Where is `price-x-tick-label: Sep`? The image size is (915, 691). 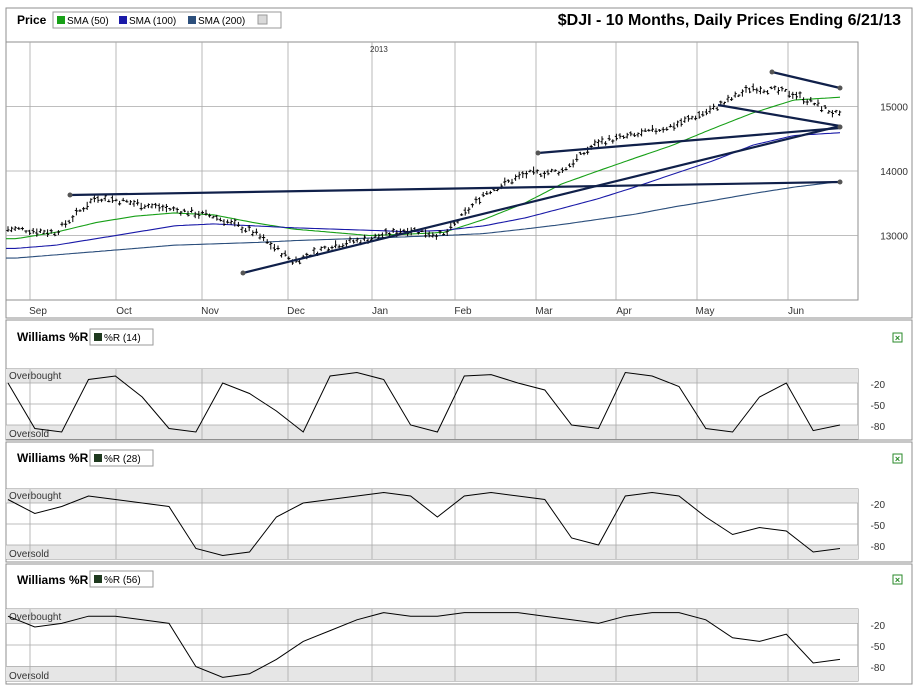
price-x-tick-label: Sep is located at coordinates (38, 311).